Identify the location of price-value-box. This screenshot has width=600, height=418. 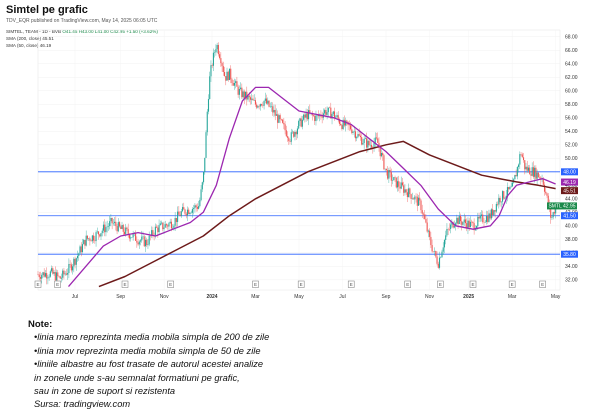
(569, 191).